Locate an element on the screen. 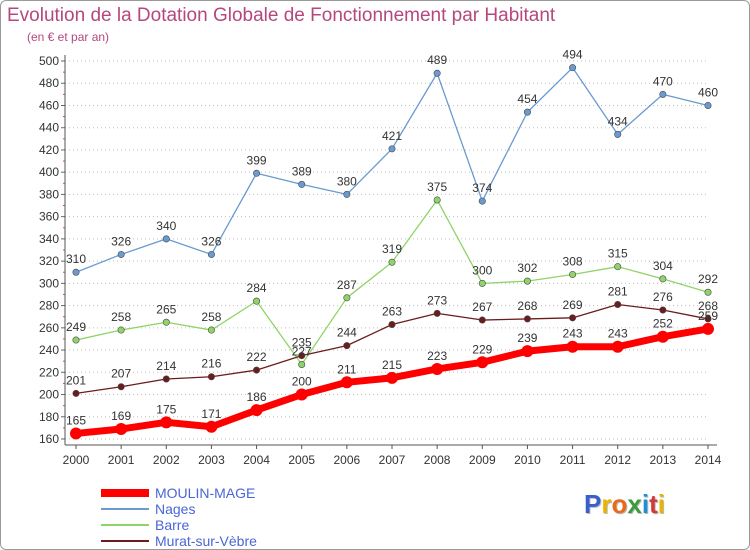 This screenshot has width=750, height=550. y-tick-label: 360 is located at coordinates (49, 217).